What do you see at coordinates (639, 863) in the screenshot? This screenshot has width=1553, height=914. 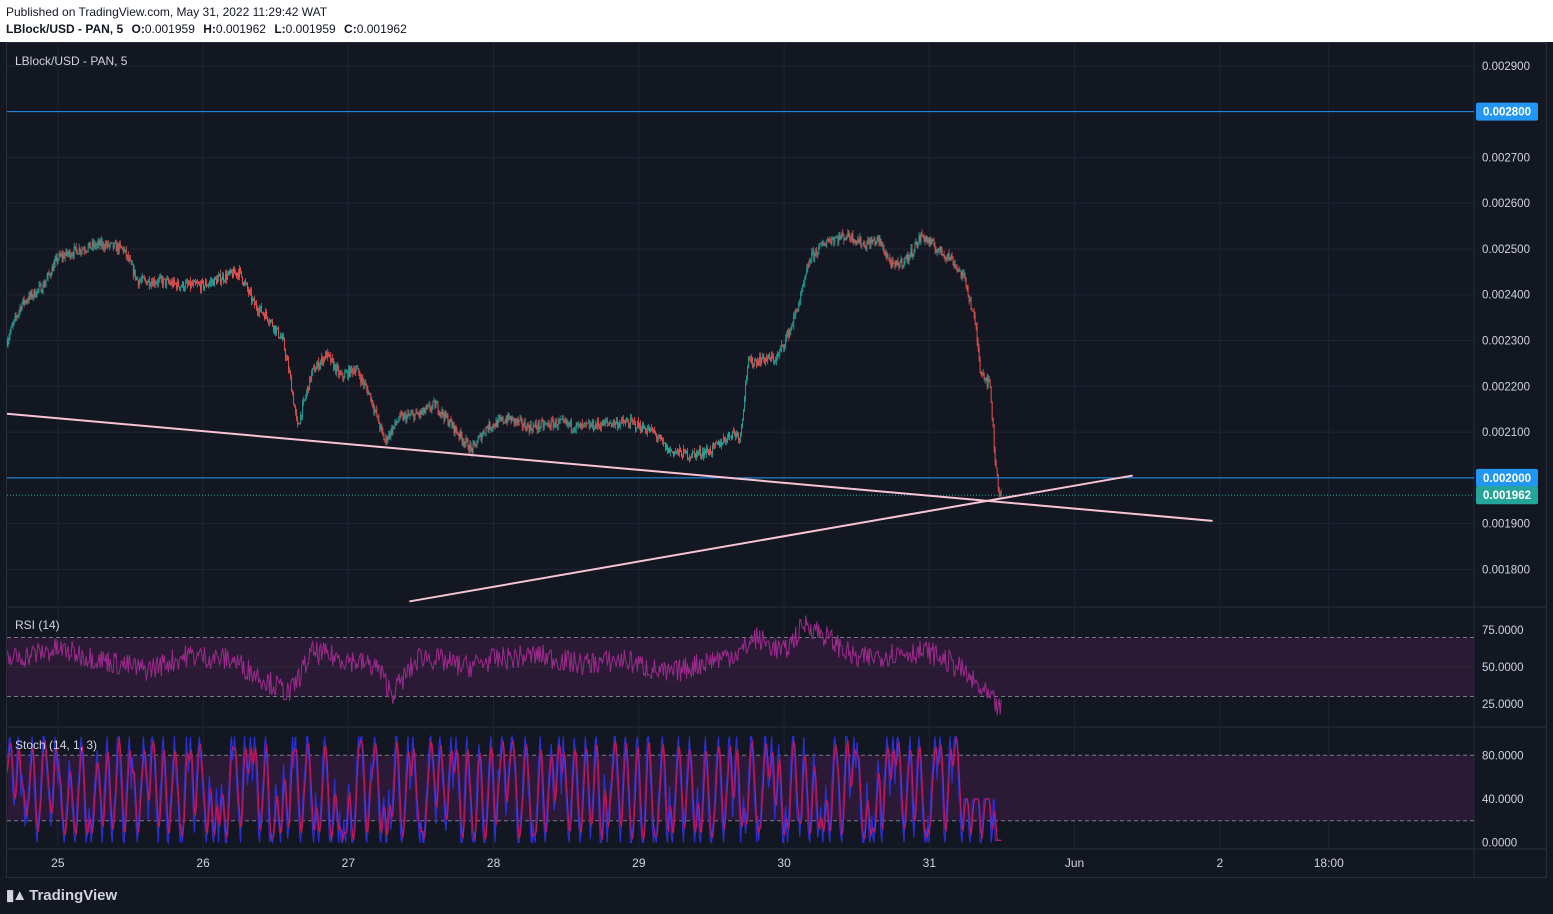 I see `x-tick-label: 29` at bounding box center [639, 863].